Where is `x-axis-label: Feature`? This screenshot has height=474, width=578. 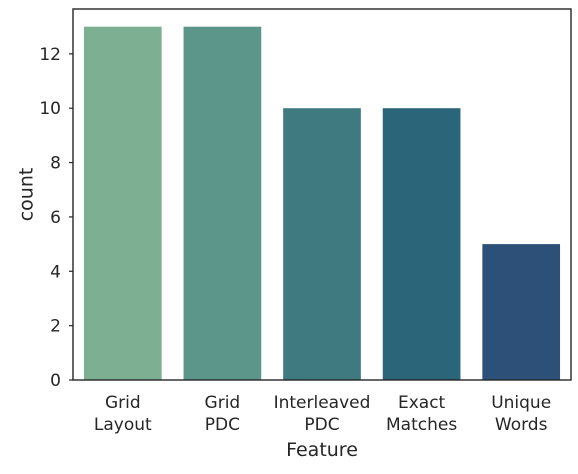
x-axis-label: Feature is located at coordinates (322, 450).